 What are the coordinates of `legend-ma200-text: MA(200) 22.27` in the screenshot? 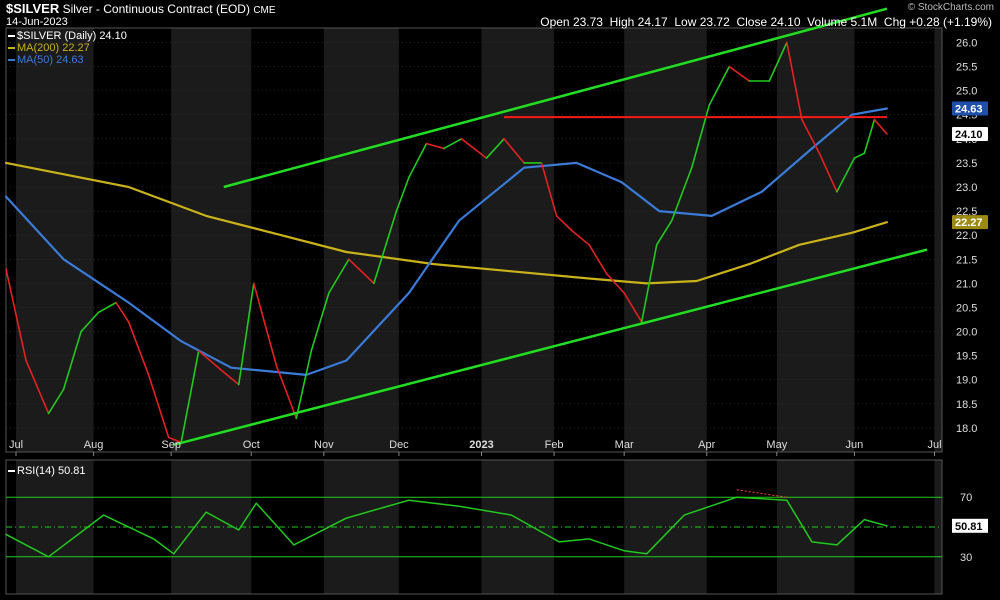 It's located at (53, 48).